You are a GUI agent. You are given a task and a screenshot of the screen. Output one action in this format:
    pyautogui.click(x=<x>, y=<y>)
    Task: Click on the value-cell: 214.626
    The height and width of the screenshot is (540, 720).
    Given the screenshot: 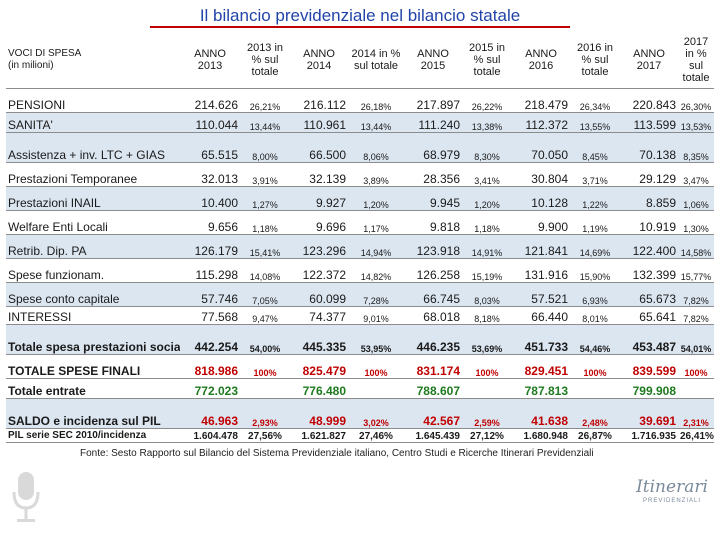 What is the action you would take?
    pyautogui.click(x=210, y=100)
    